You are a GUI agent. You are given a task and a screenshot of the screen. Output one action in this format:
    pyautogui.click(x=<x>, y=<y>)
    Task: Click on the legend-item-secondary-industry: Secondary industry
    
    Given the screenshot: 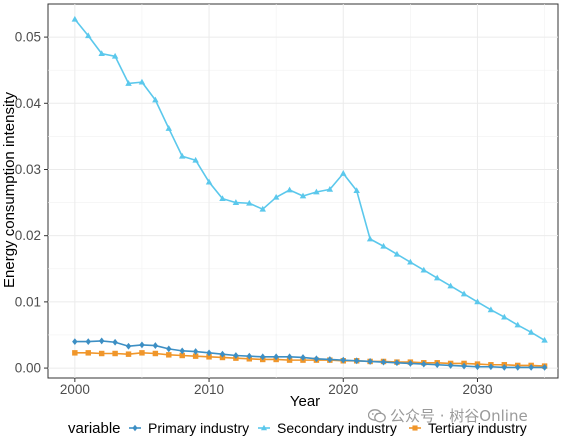 What is the action you would take?
    pyautogui.click(x=327, y=428)
    